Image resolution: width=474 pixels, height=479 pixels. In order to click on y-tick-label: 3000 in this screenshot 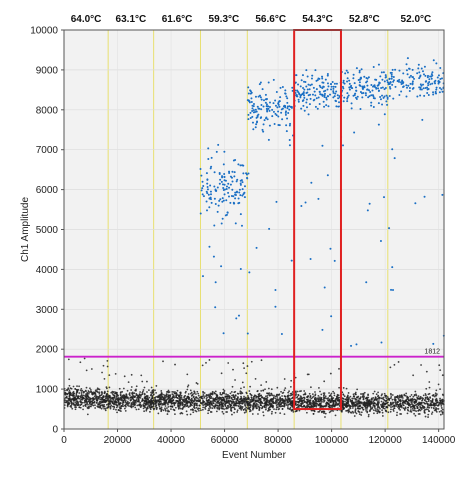, I will do `click(47, 310)`.